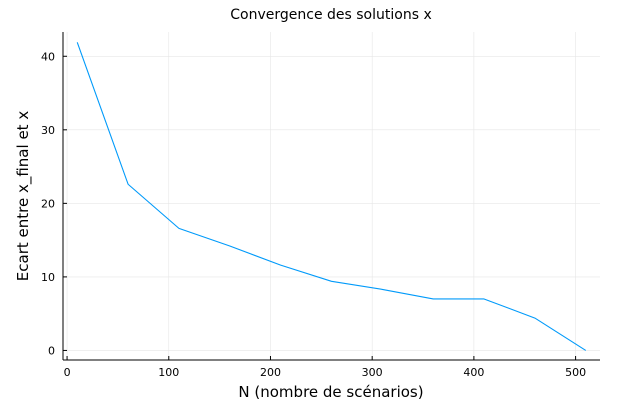 The width and height of the screenshot is (618, 416). Describe the element at coordinates (67, 372) in the screenshot. I see `x-tick-label: 0` at that location.